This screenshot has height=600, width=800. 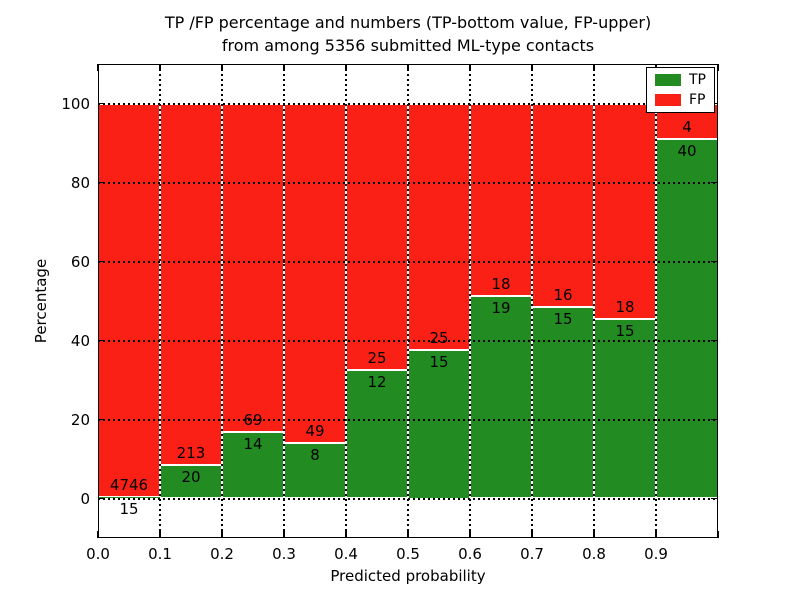 I want to click on x-tick-label: 0.3, so click(x=284, y=554).